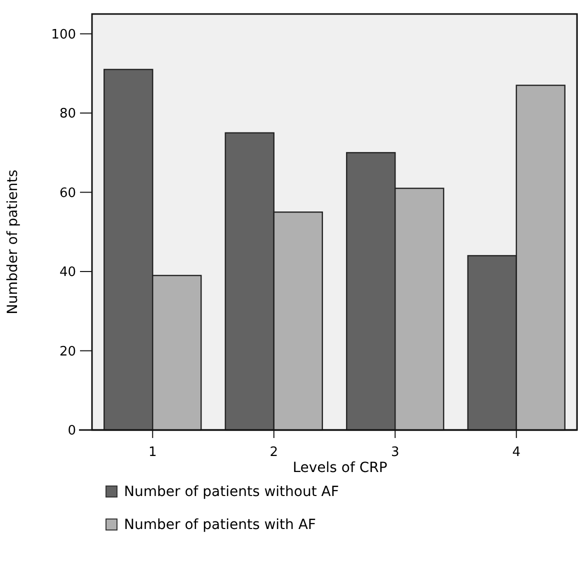 The height and width of the screenshot is (561, 578). What do you see at coordinates (516, 452) in the screenshot?
I see `x-tick-label: 4` at bounding box center [516, 452].